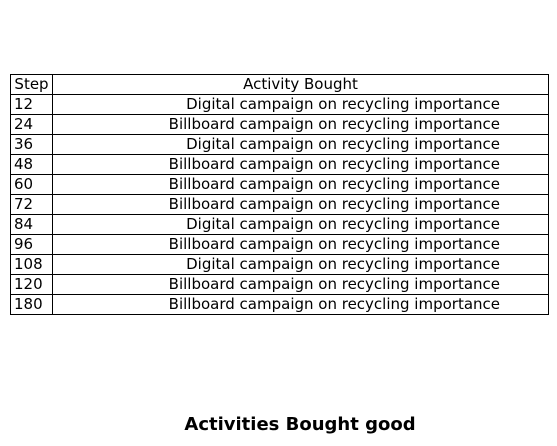 This screenshot has height=446, width=557. Describe the element at coordinates (31, 84) in the screenshot. I see `column-header-step: Step` at that location.